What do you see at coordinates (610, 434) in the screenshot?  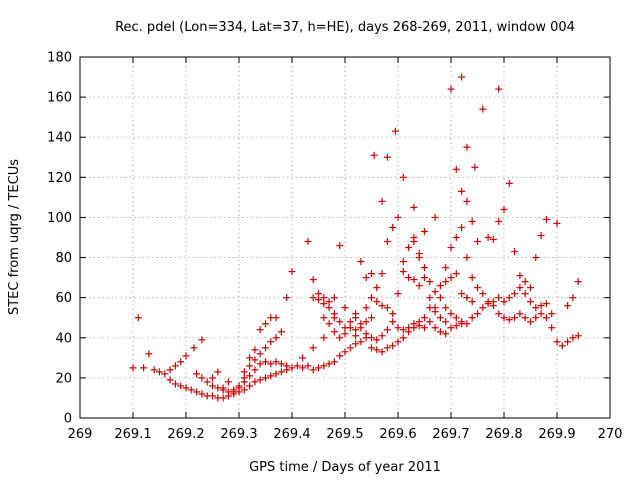 I see `x-tick-label: 270` at bounding box center [610, 434].